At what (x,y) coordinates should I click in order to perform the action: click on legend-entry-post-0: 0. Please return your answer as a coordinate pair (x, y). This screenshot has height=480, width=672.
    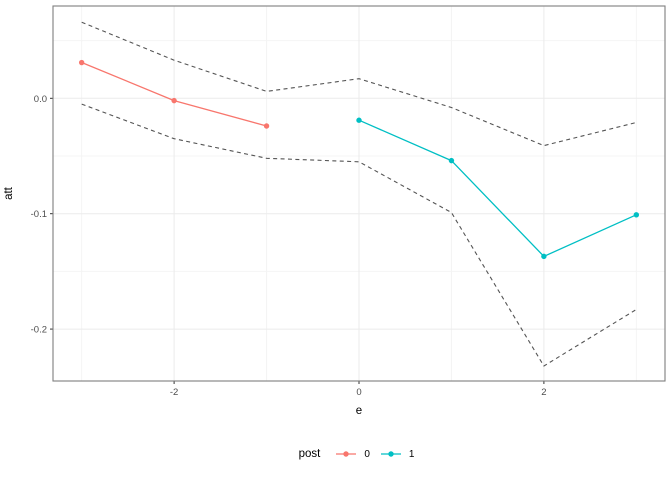
    Looking at the image, I should click on (352, 454).